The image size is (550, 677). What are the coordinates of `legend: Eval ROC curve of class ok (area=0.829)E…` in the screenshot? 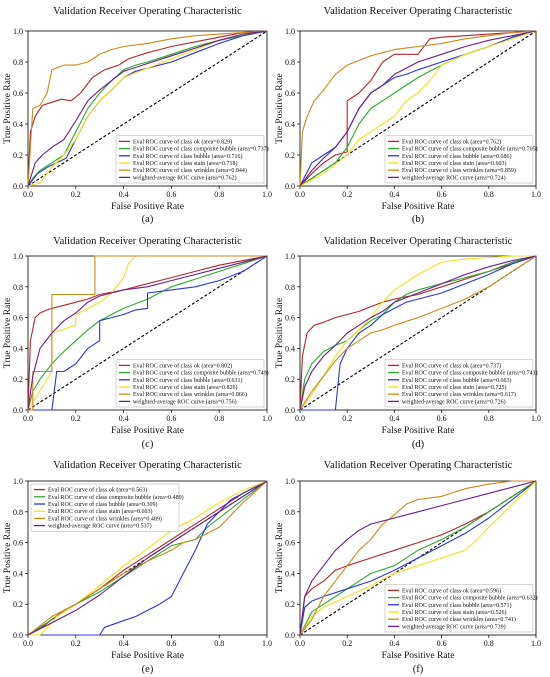 It's located at (192, 159).